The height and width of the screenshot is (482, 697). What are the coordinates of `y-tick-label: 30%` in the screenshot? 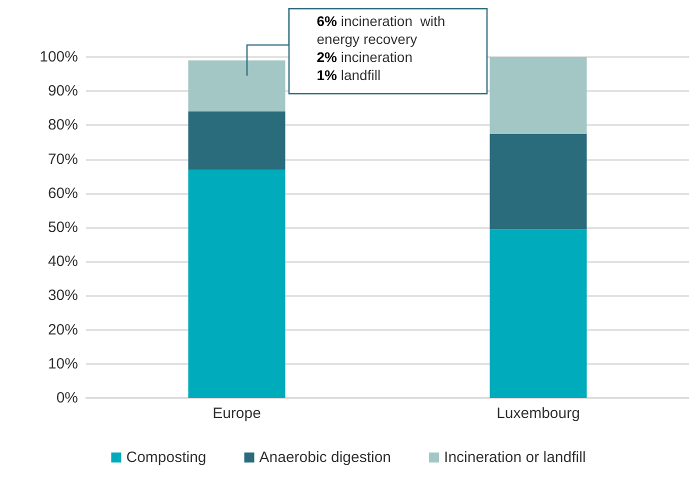 It's located at (63, 295).